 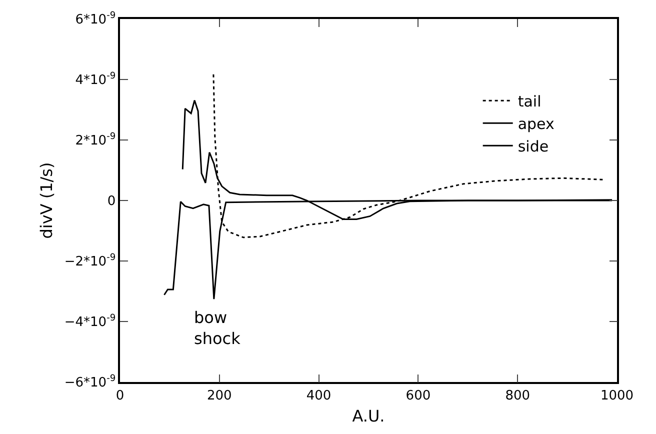 What do you see at coordinates (218, 328) in the screenshot?
I see `annotation: bow shock` at bounding box center [218, 328].